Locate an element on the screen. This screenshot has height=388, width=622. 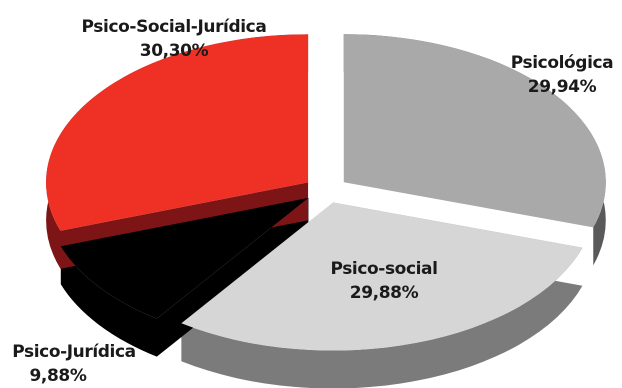
label-name-psico-social-juridica: Psico-Social-Jurídica is located at coordinates (174, 27).